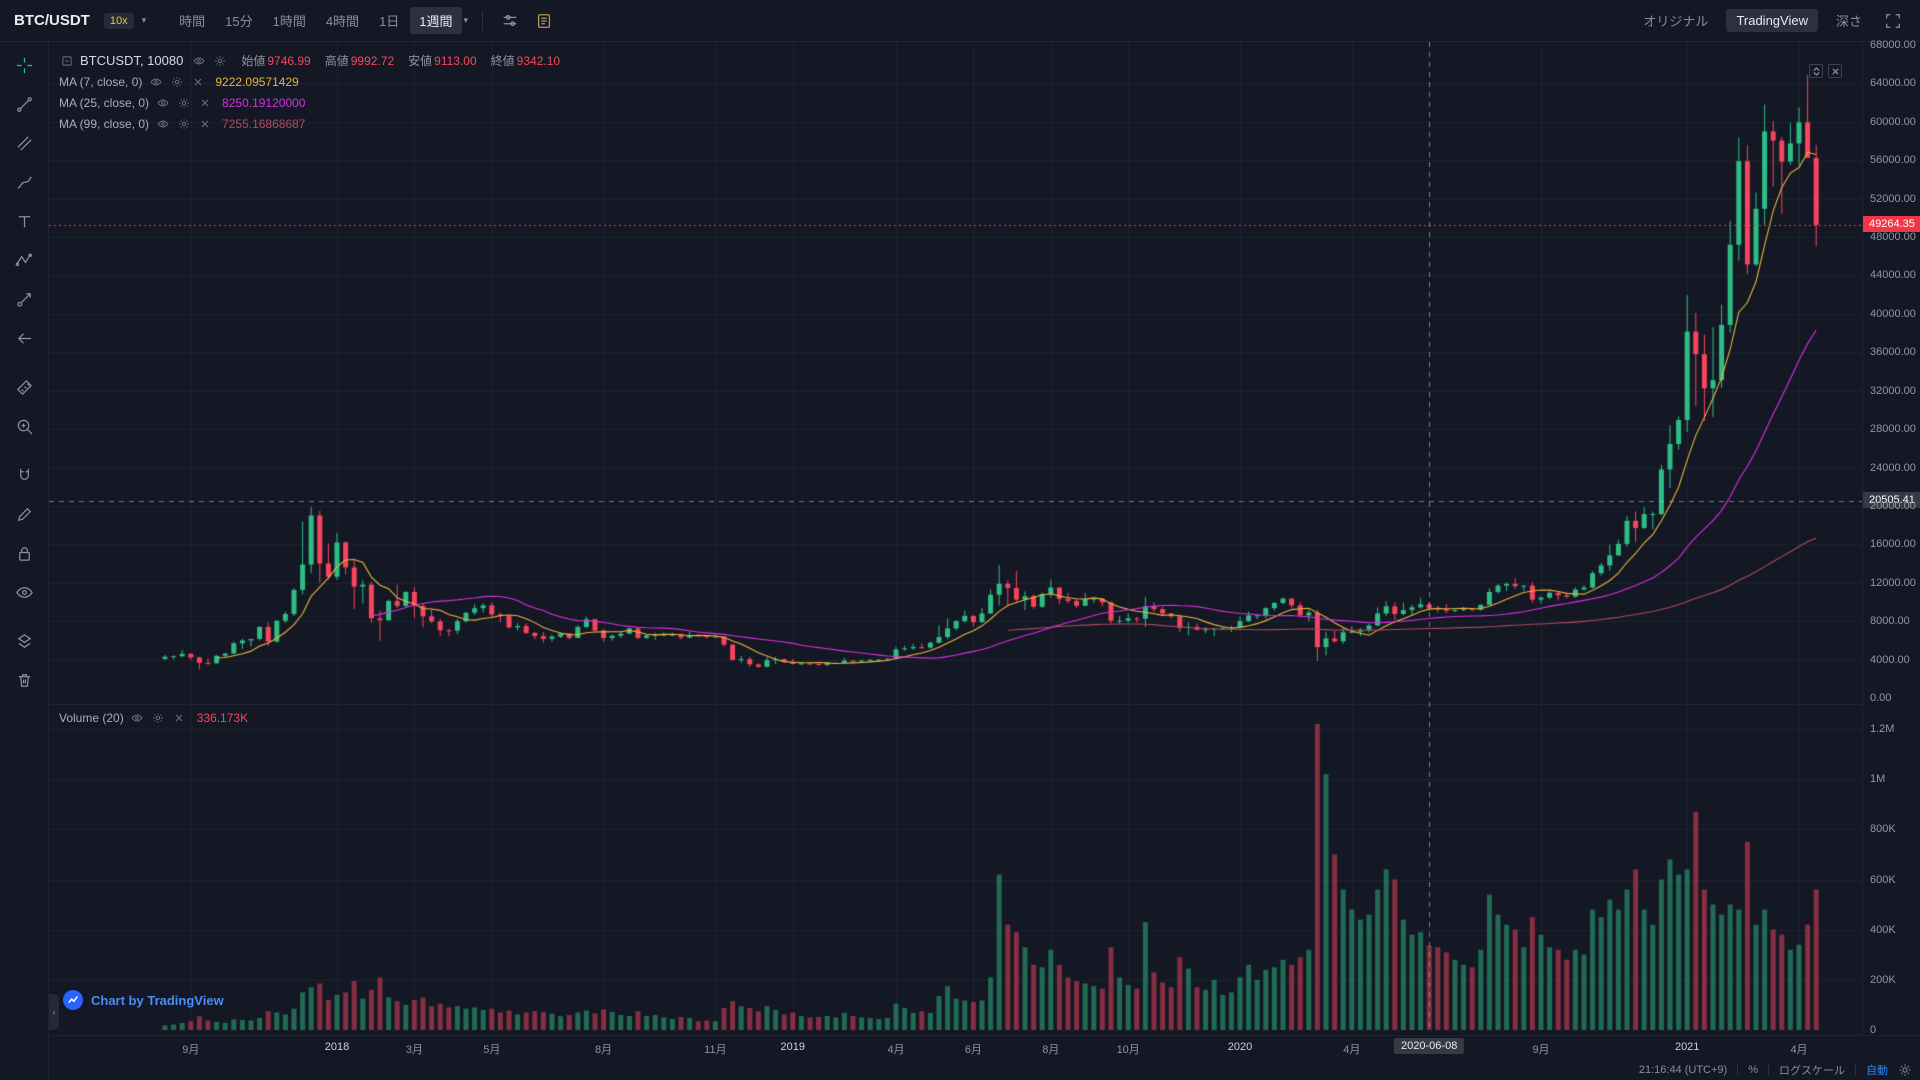  What do you see at coordinates (24, 65) in the screenshot?
I see `crosshair-tool-icon` at bounding box center [24, 65].